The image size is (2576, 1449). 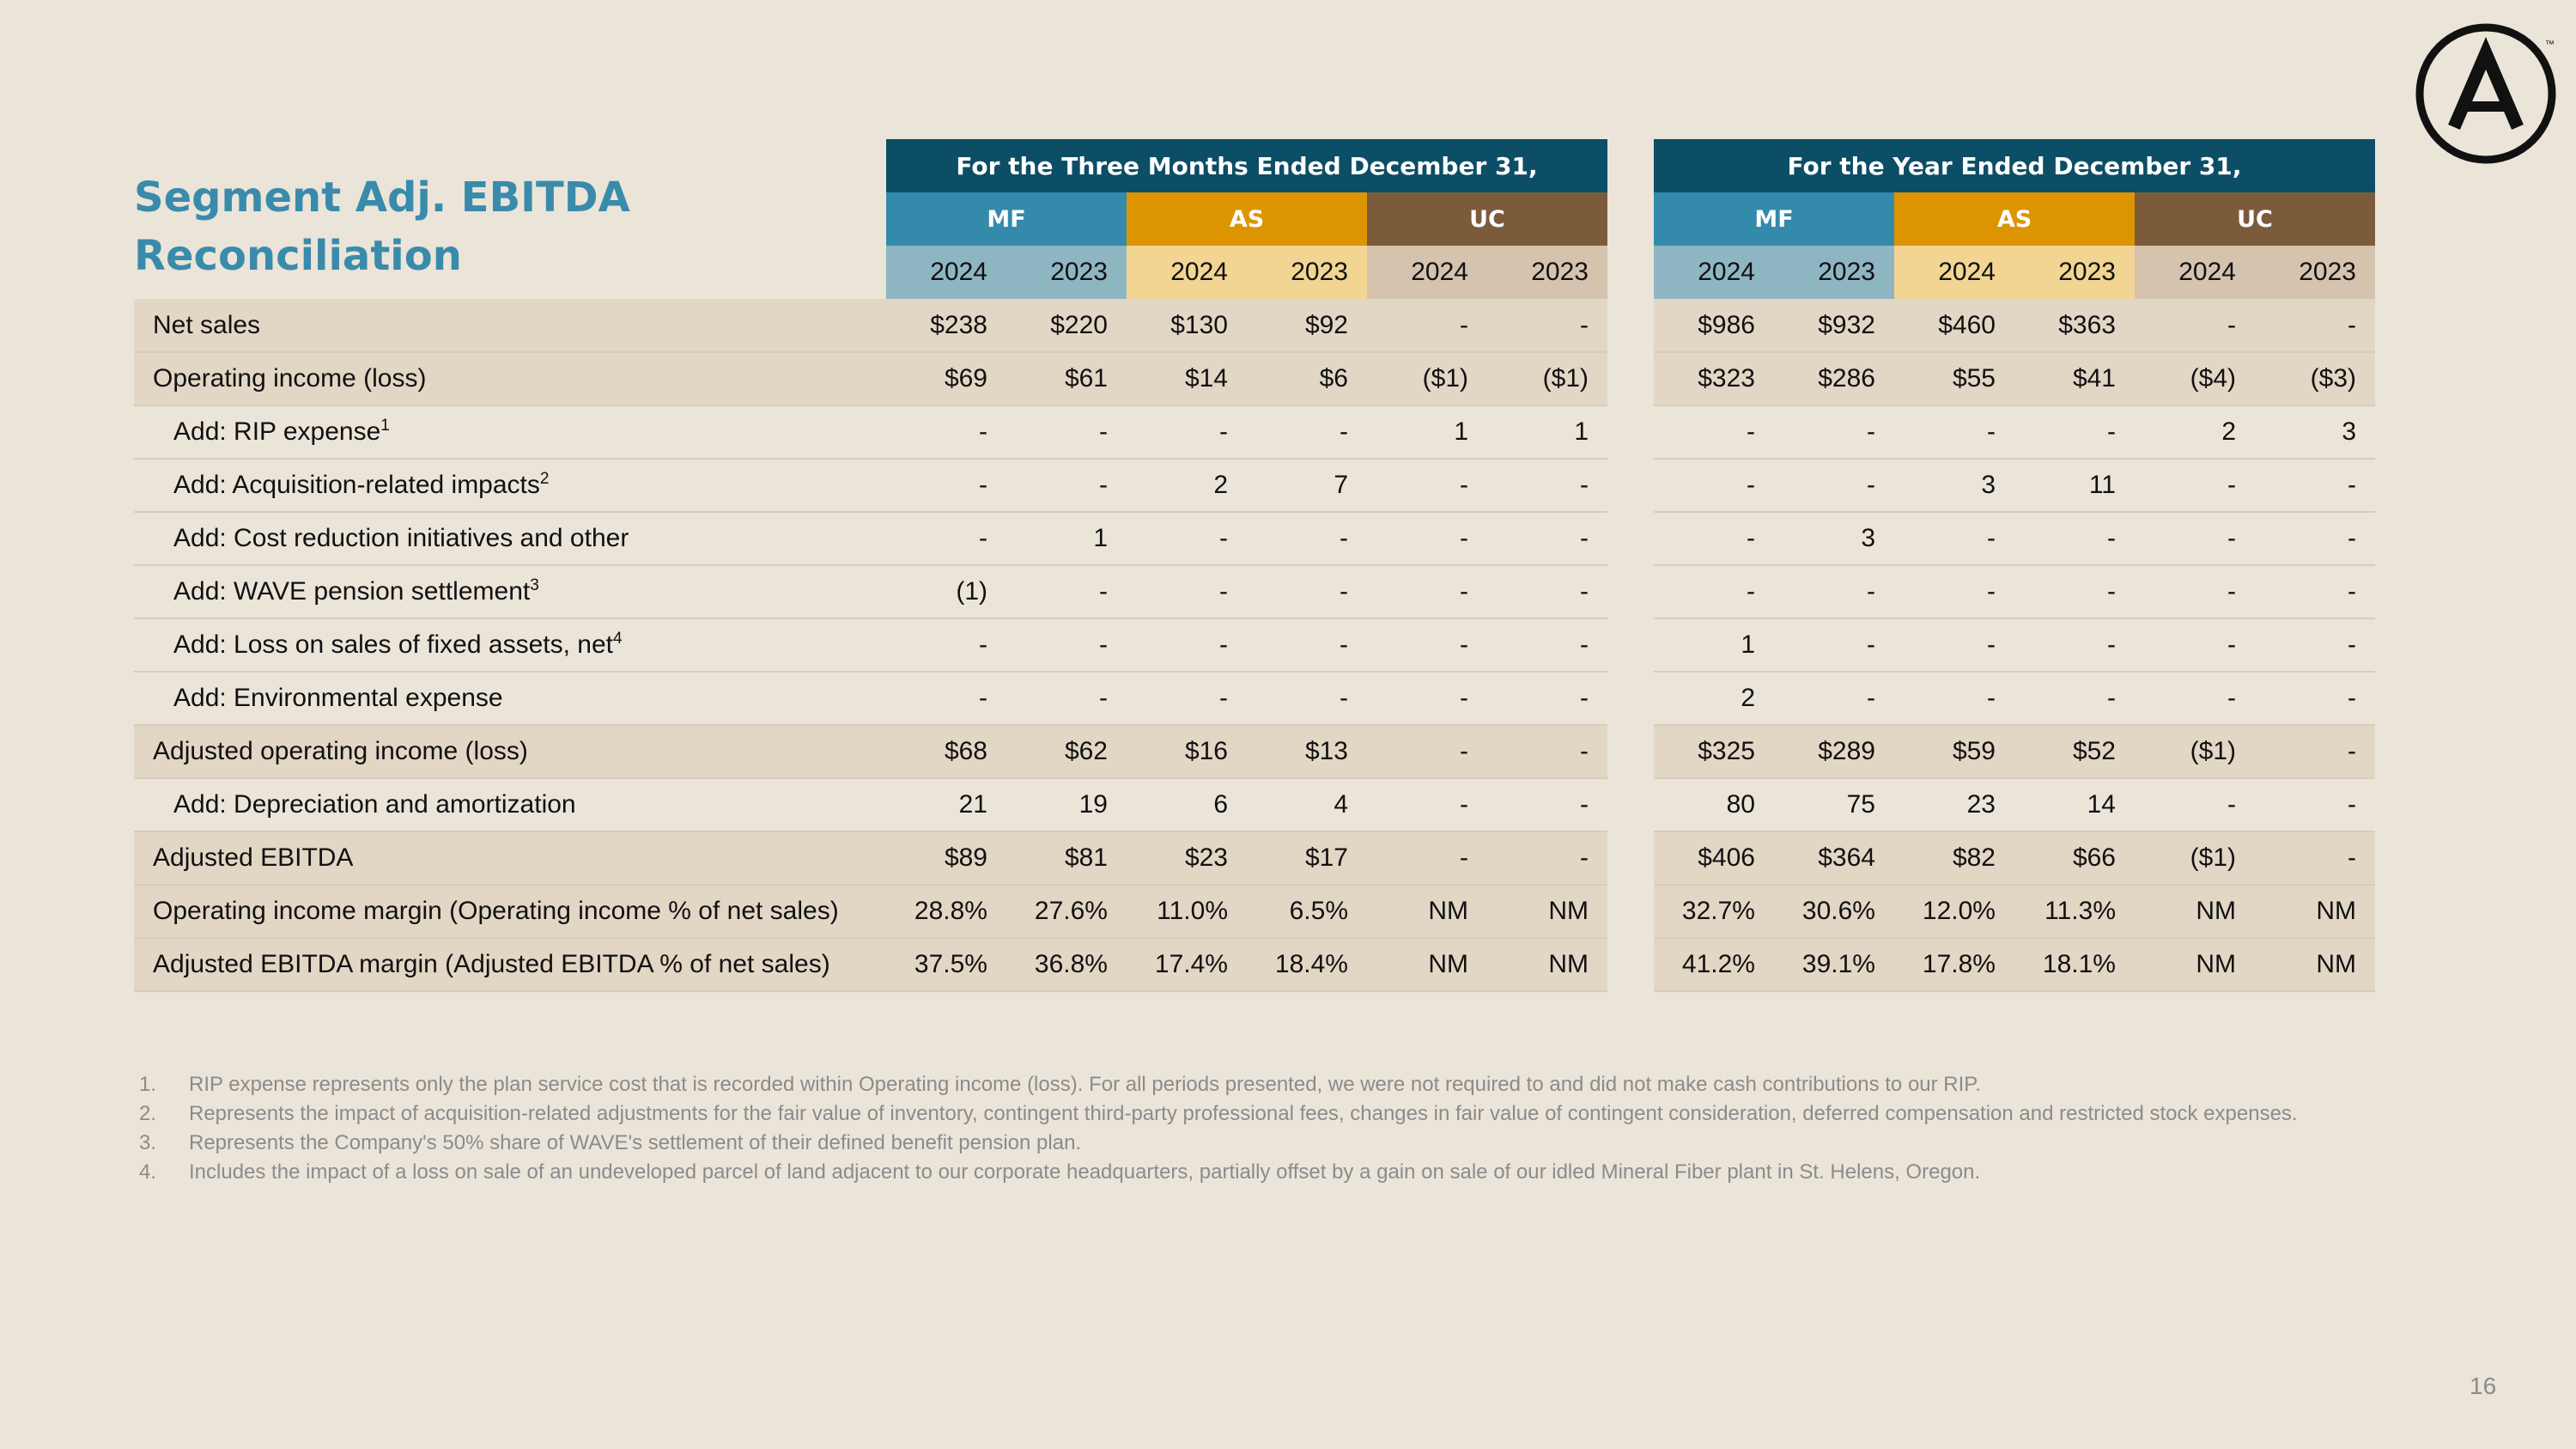 What do you see at coordinates (1954, 965) in the screenshot?
I see `value-cell: 17.8%` at bounding box center [1954, 965].